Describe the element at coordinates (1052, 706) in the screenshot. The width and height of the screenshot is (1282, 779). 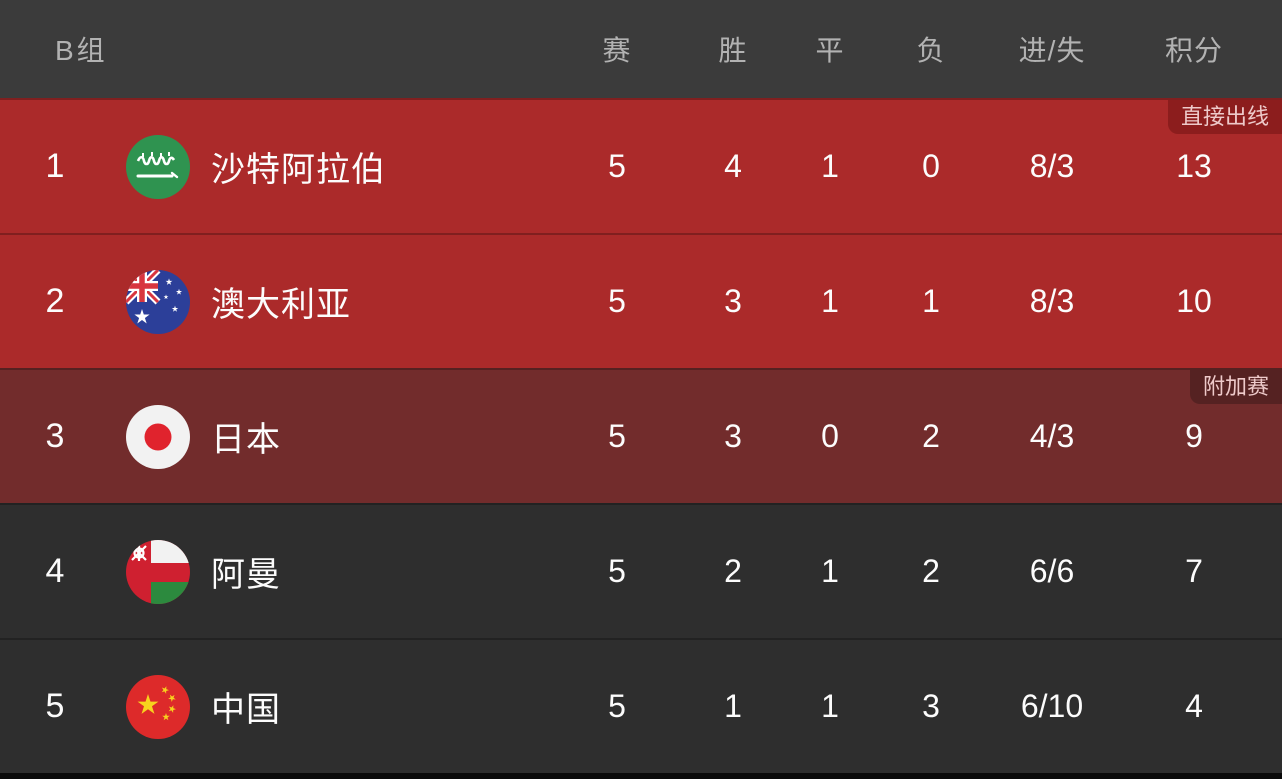
I see `stat-goals: 6/10` at that location.